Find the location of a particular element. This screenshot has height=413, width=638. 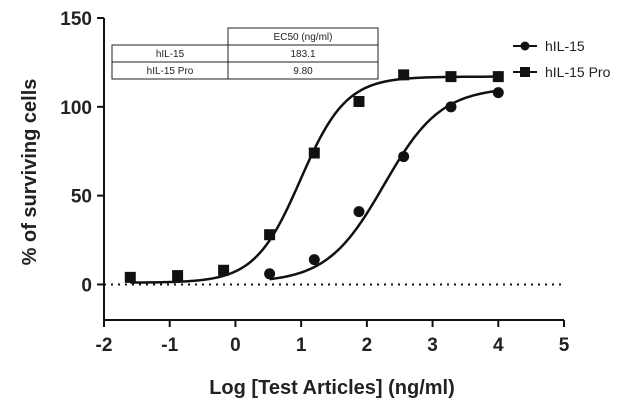

x-tick-label: 0 is located at coordinates (235, 345).